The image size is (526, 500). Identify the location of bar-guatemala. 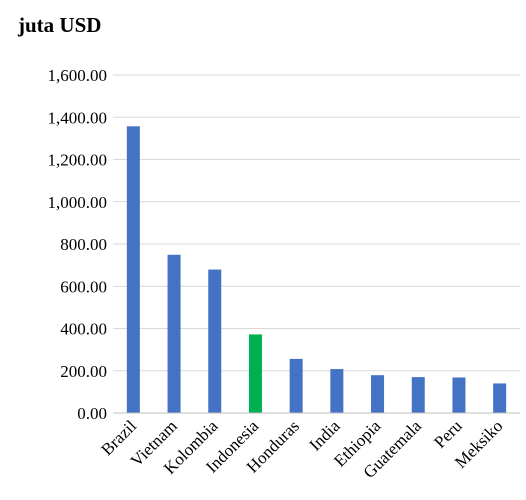
(418, 395).